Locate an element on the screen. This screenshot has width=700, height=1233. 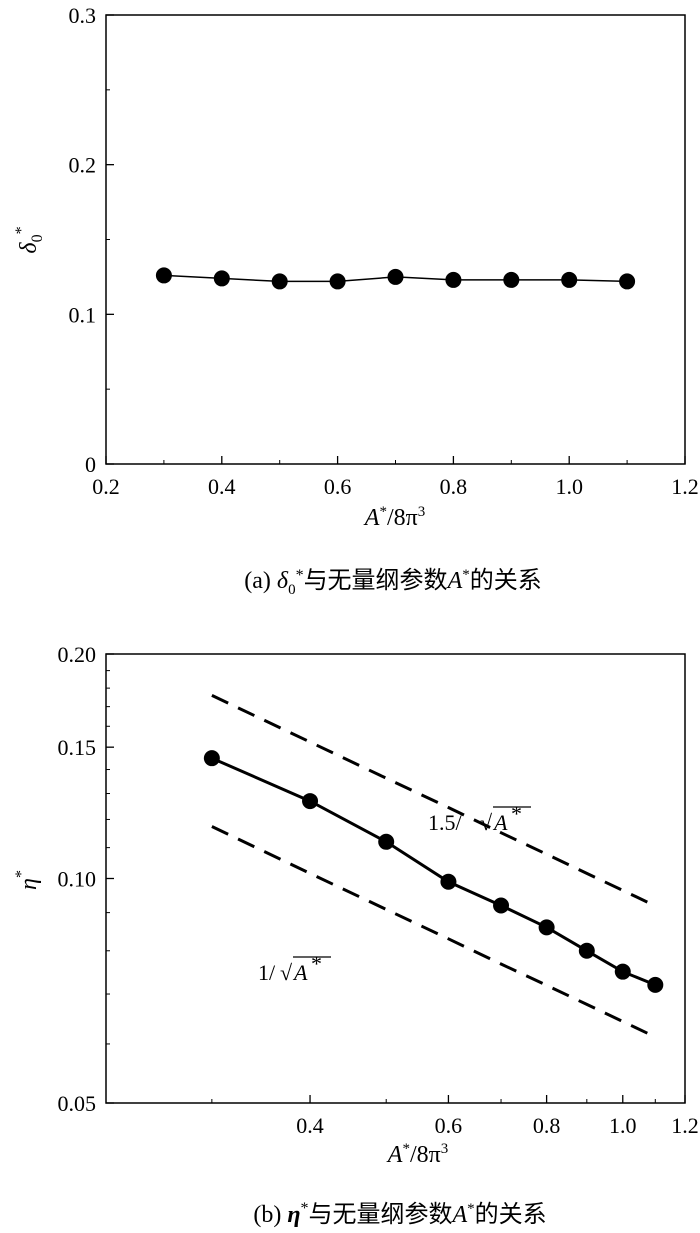
panel-a-caption-sub: 0 is located at coordinates (292, 590).